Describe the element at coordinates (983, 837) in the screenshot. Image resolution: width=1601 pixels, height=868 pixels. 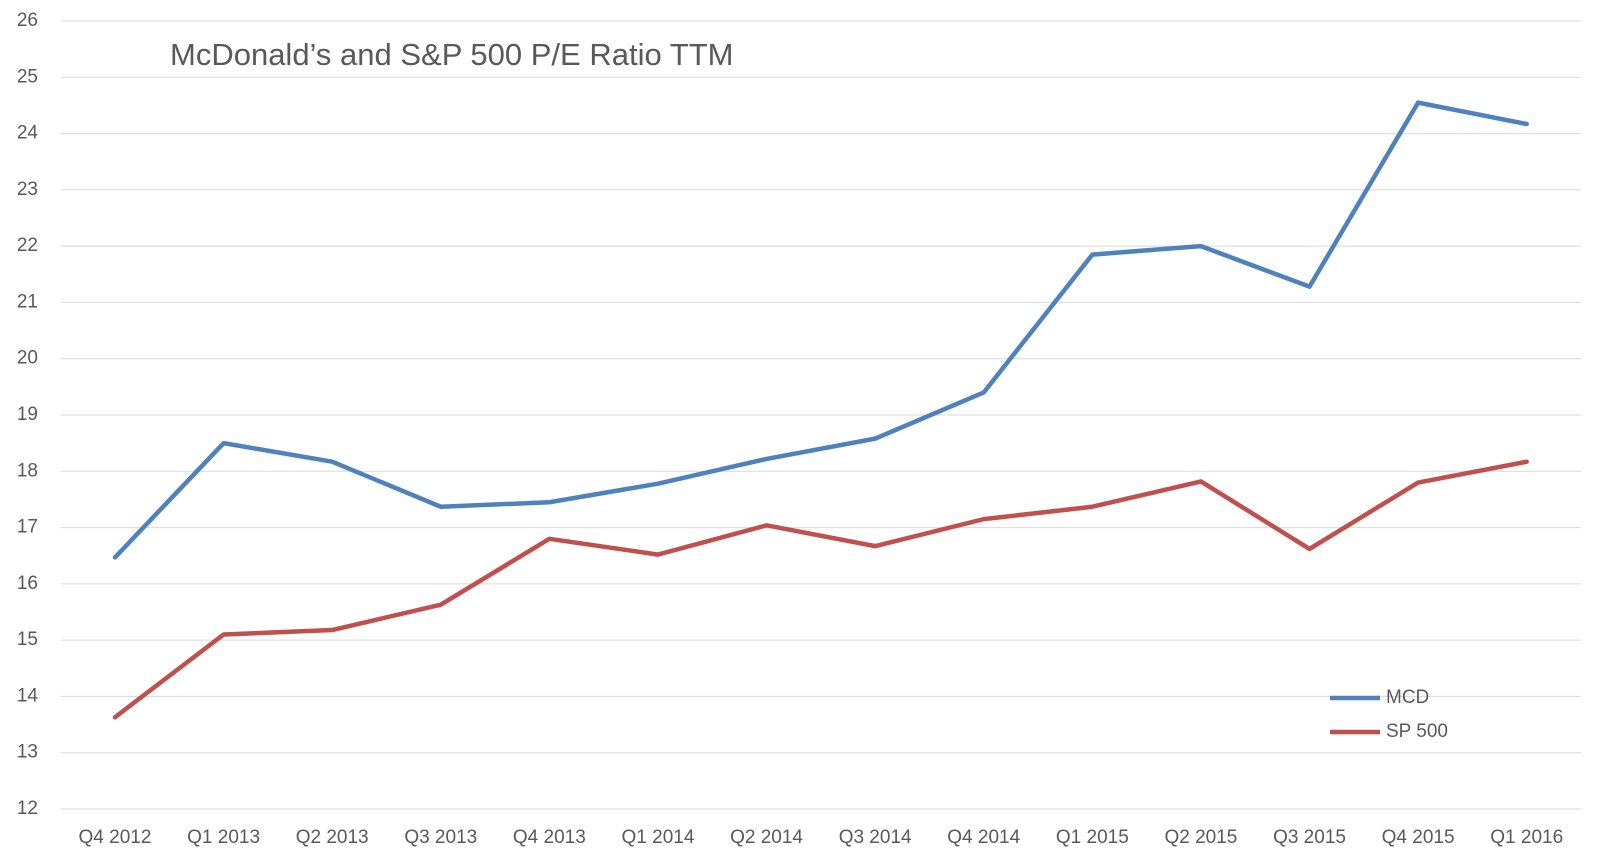
I see `x-tick-label: Q4 2014` at that location.